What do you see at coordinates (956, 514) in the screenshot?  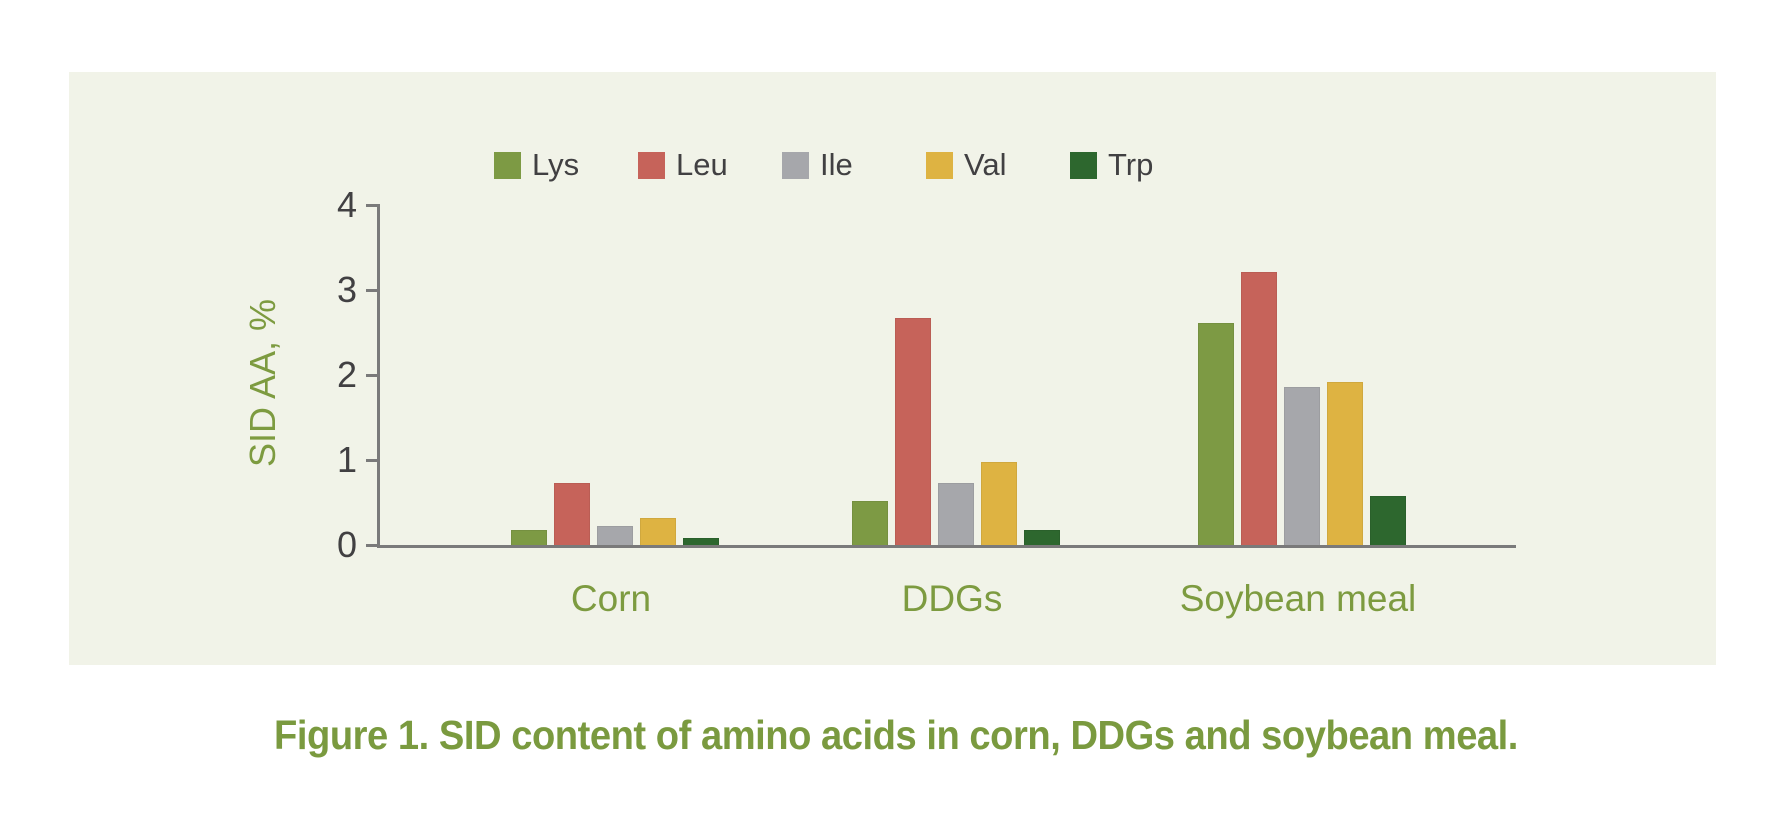 I see `bar-ile-ddgs` at bounding box center [956, 514].